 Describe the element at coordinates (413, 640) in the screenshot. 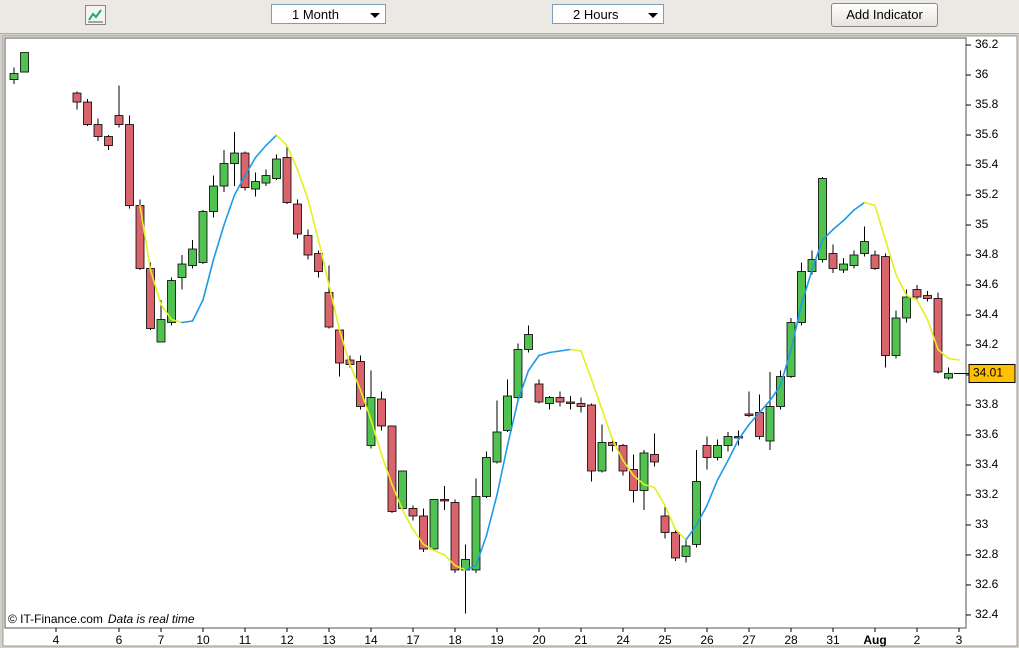

I see `x-tick-label: 17` at that location.